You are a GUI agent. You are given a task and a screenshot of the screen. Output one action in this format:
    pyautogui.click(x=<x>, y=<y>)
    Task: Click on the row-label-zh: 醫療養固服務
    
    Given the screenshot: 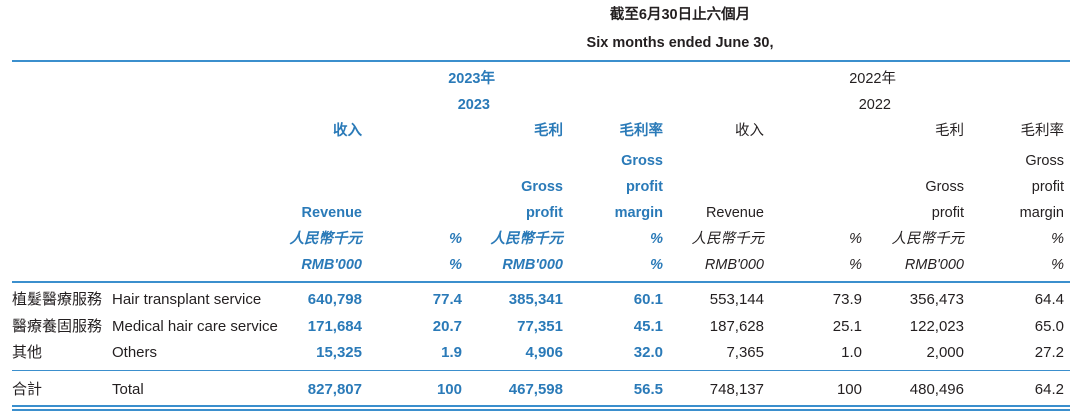 What is the action you would take?
    pyautogui.click(x=57, y=326)
    